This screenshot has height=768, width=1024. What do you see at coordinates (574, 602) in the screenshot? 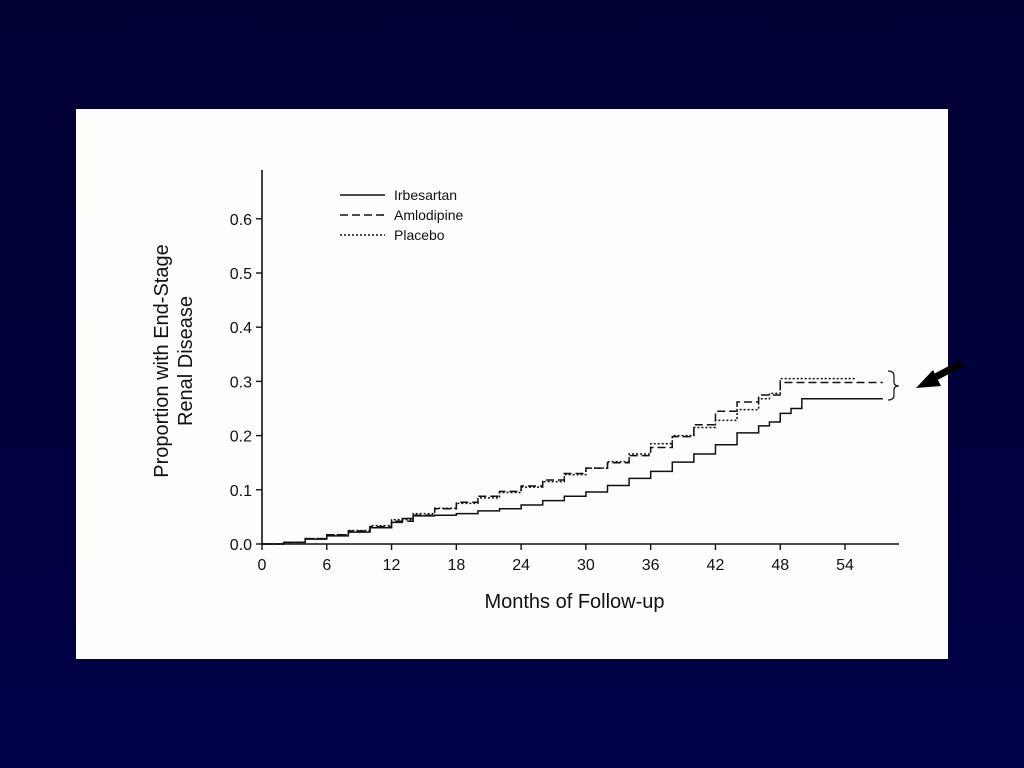
I see `x-axis-title: Months of Follow-up` at bounding box center [574, 602].